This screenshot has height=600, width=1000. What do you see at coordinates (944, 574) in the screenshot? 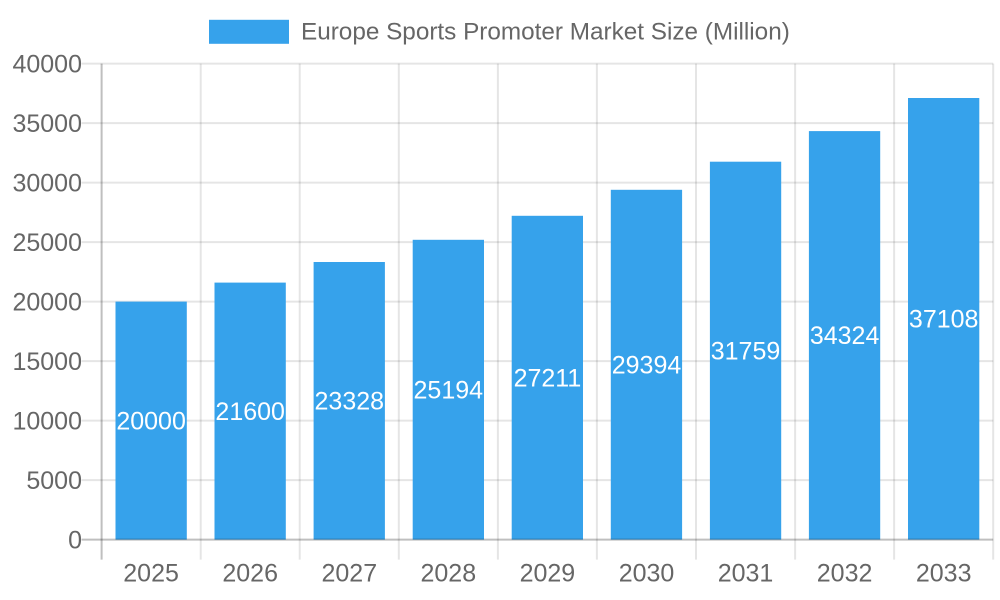
I see `svg-text: 2033` at bounding box center [944, 574].